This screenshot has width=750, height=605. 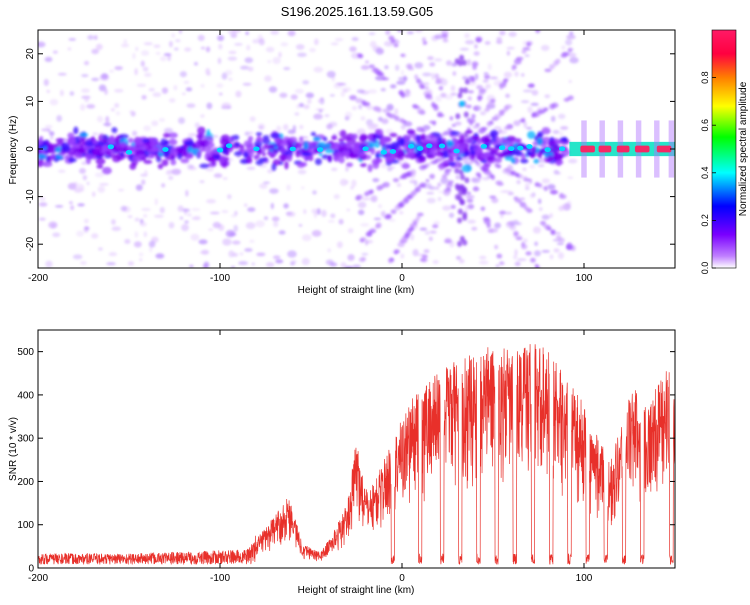 What do you see at coordinates (356, 590) in the screenshot?
I see `snr-x-axis-label: Height of straight line (km)` at bounding box center [356, 590].